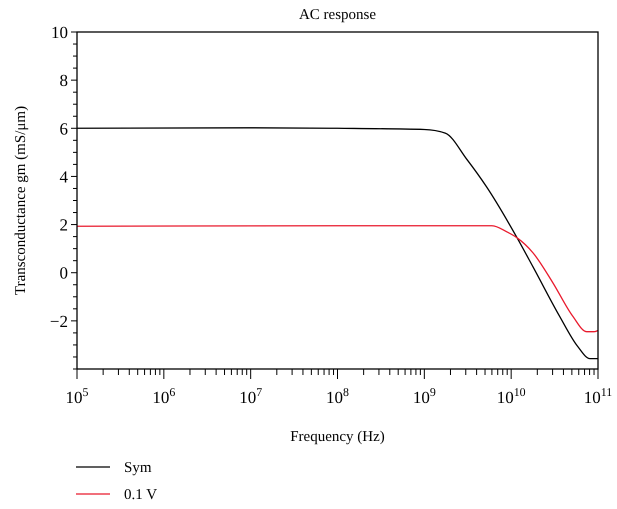 This screenshot has height=509, width=617. Describe the element at coordinates (337, 15) in the screenshot. I see `chart-title: AC response` at that location.